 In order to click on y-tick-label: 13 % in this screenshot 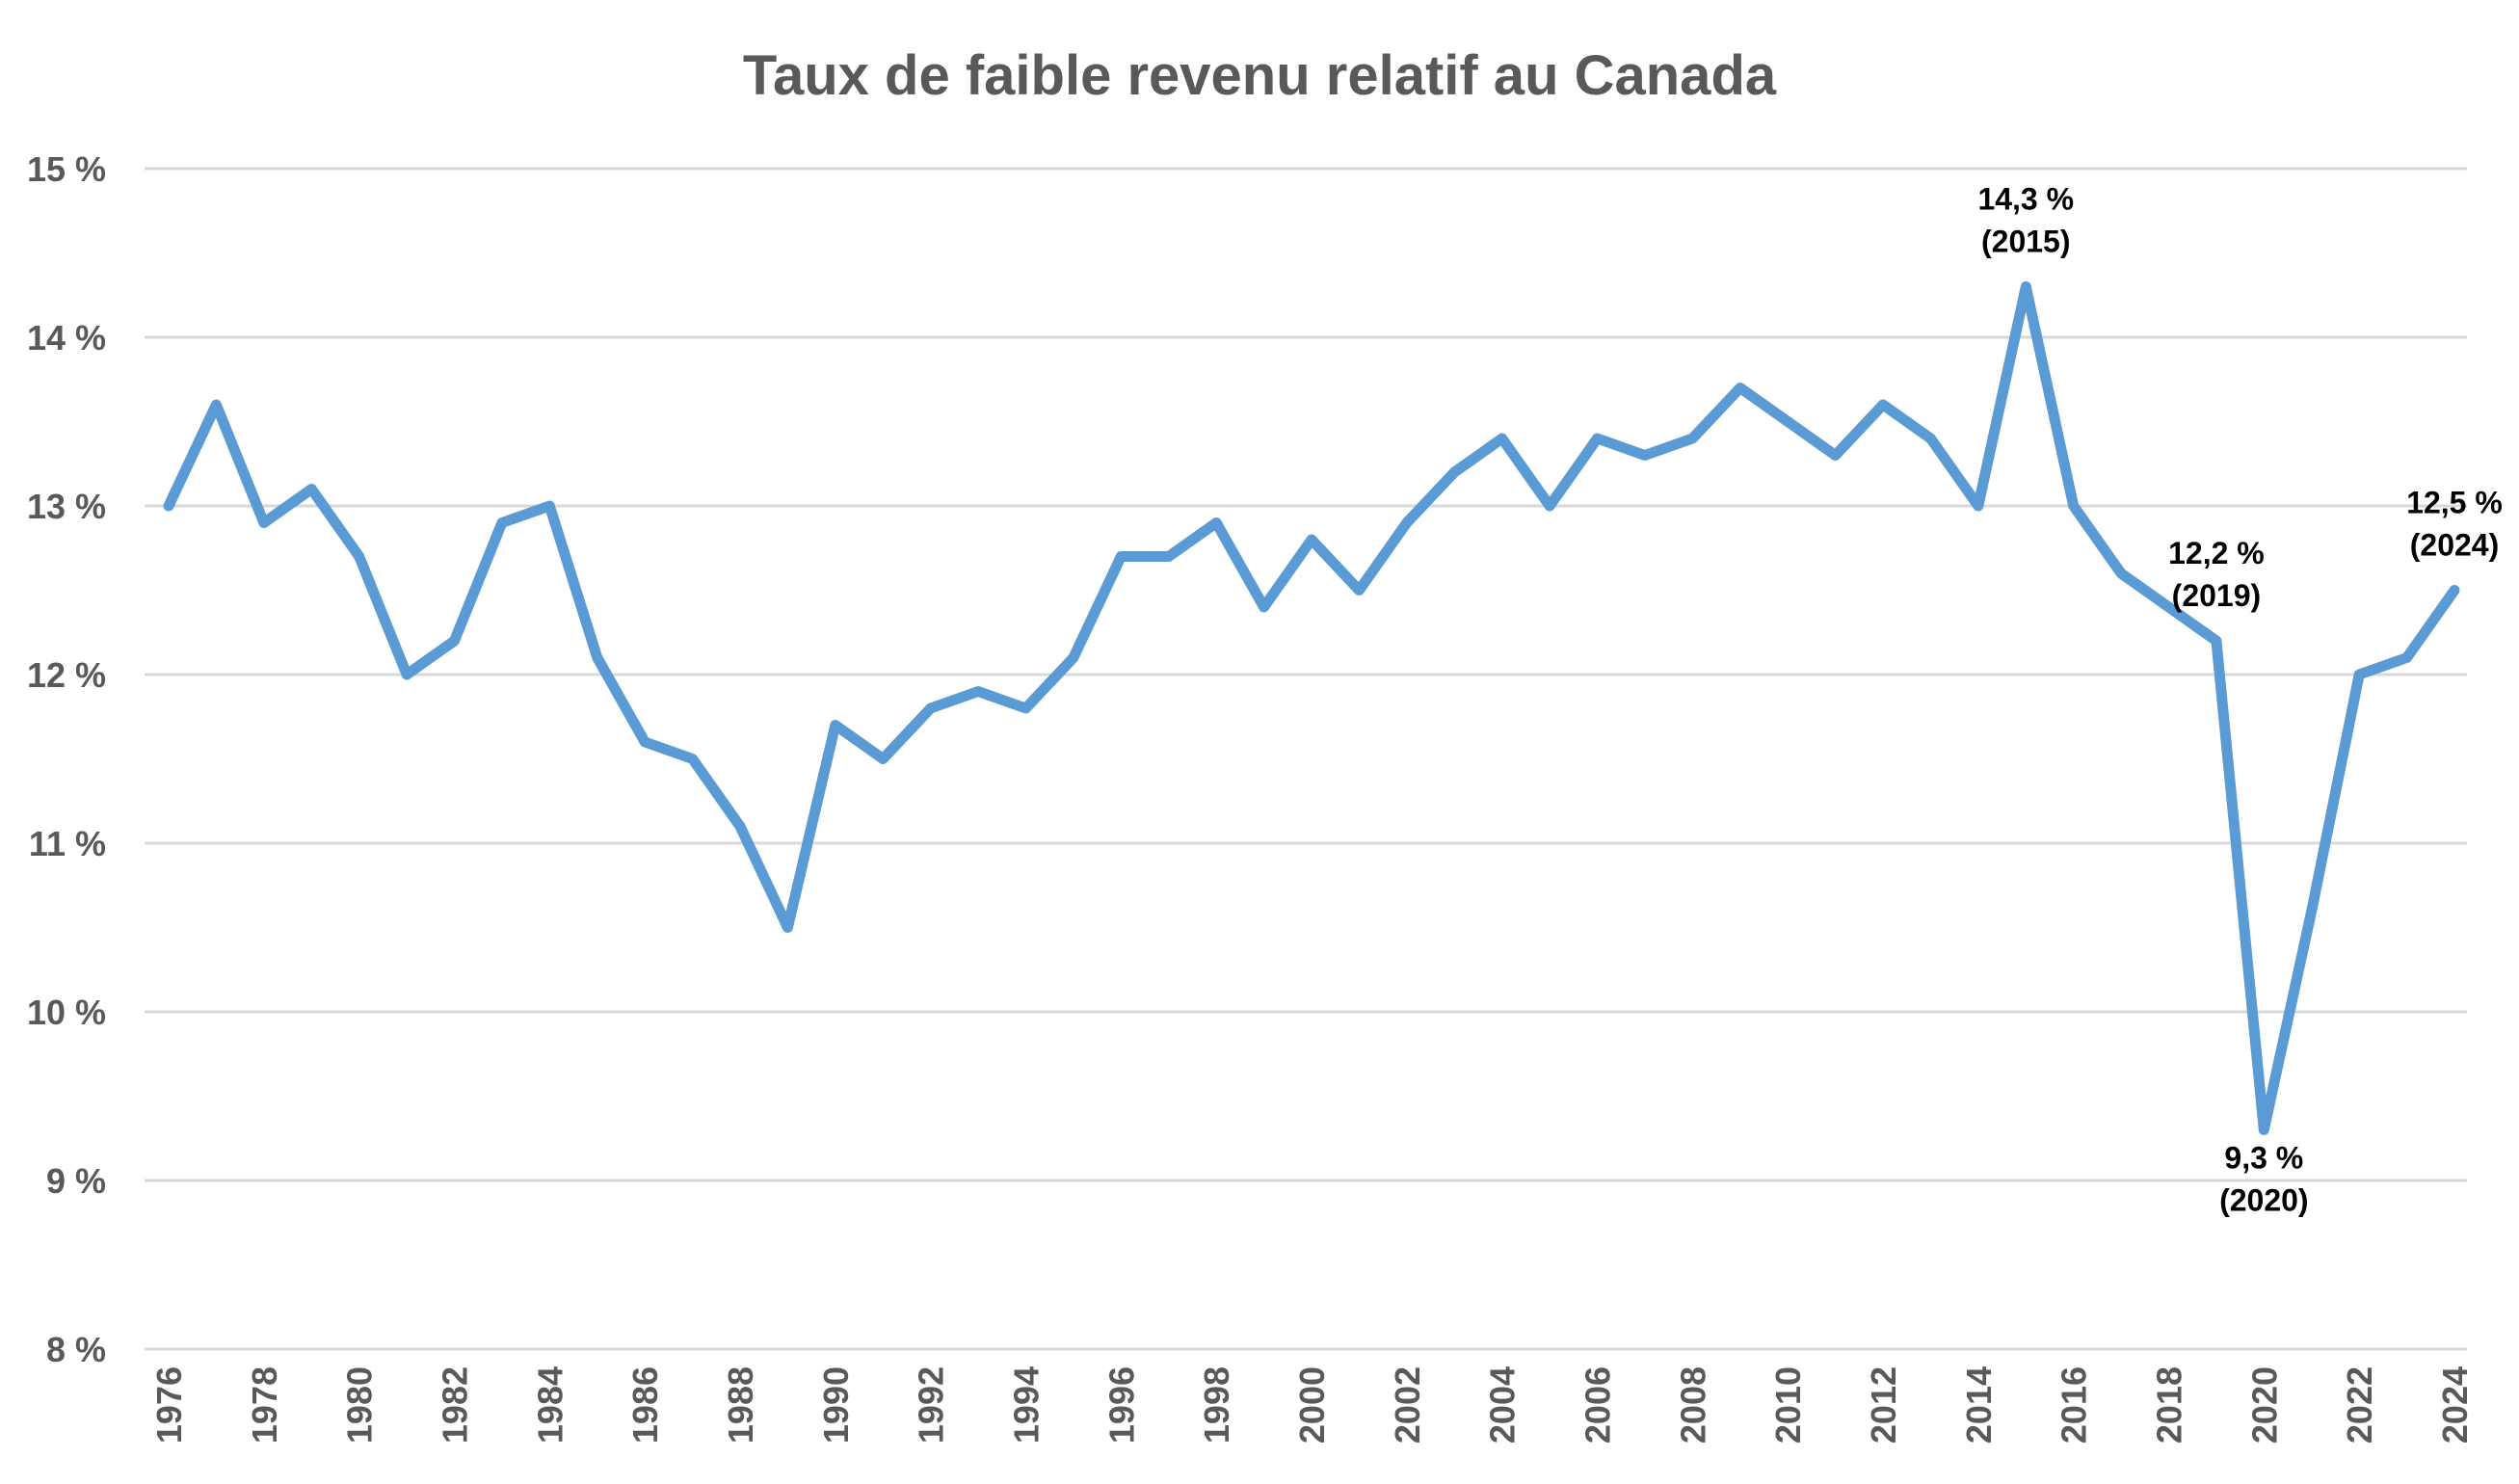, I will do `click(66, 507)`.